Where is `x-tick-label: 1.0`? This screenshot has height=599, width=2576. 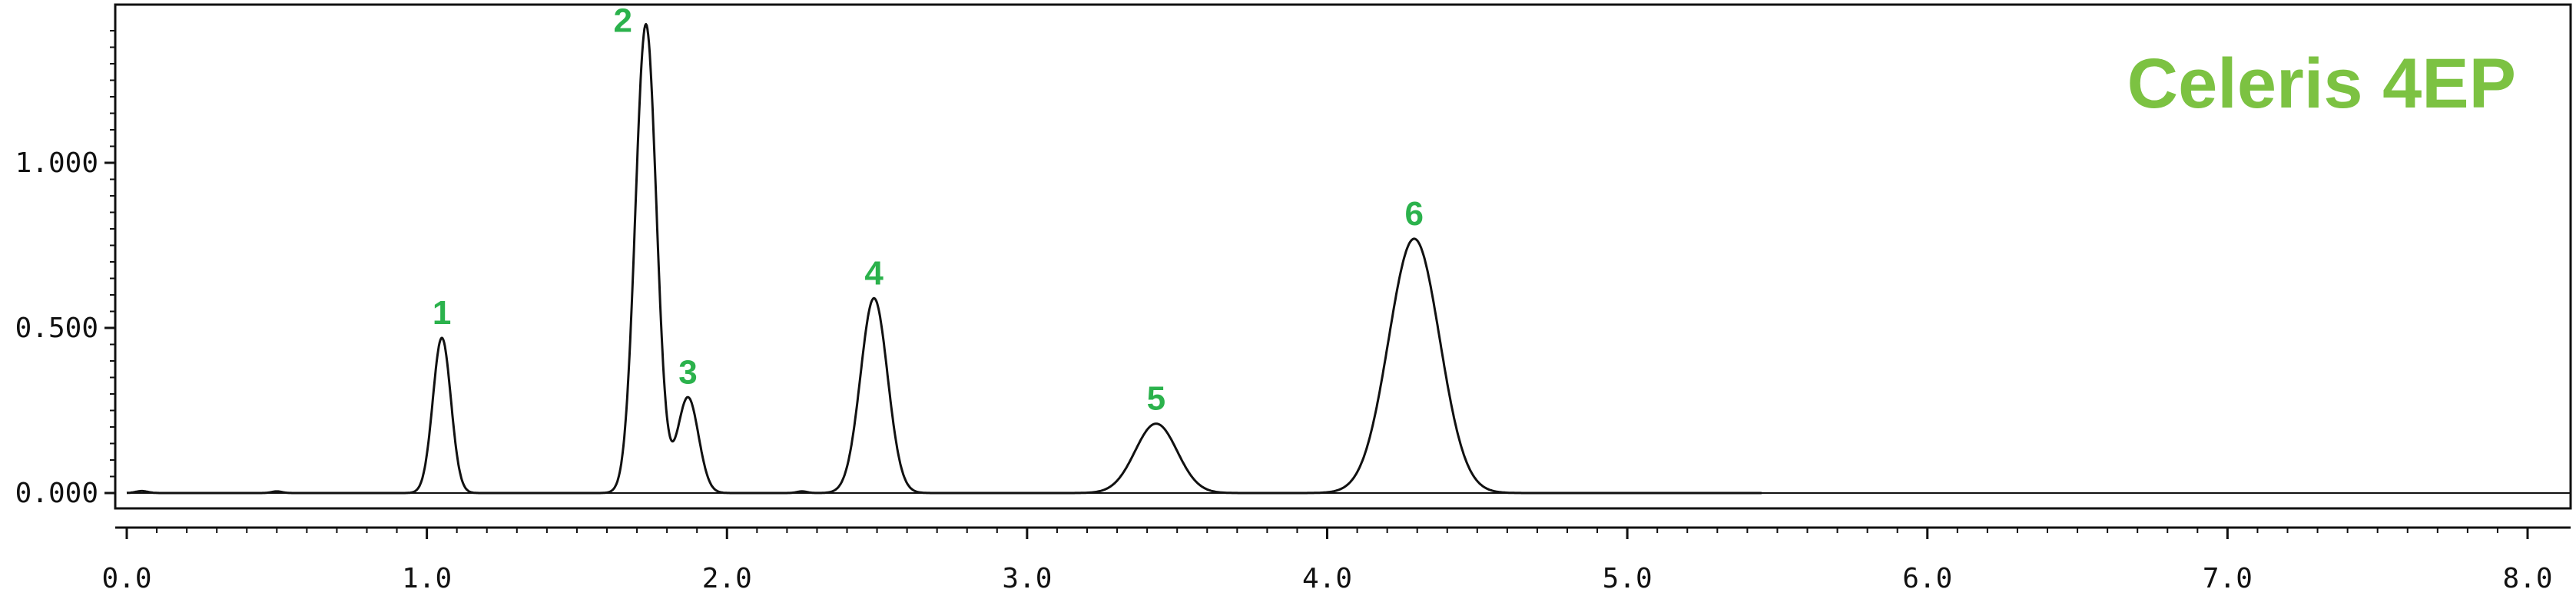 x-tick-label: 1.0 is located at coordinates (427, 578).